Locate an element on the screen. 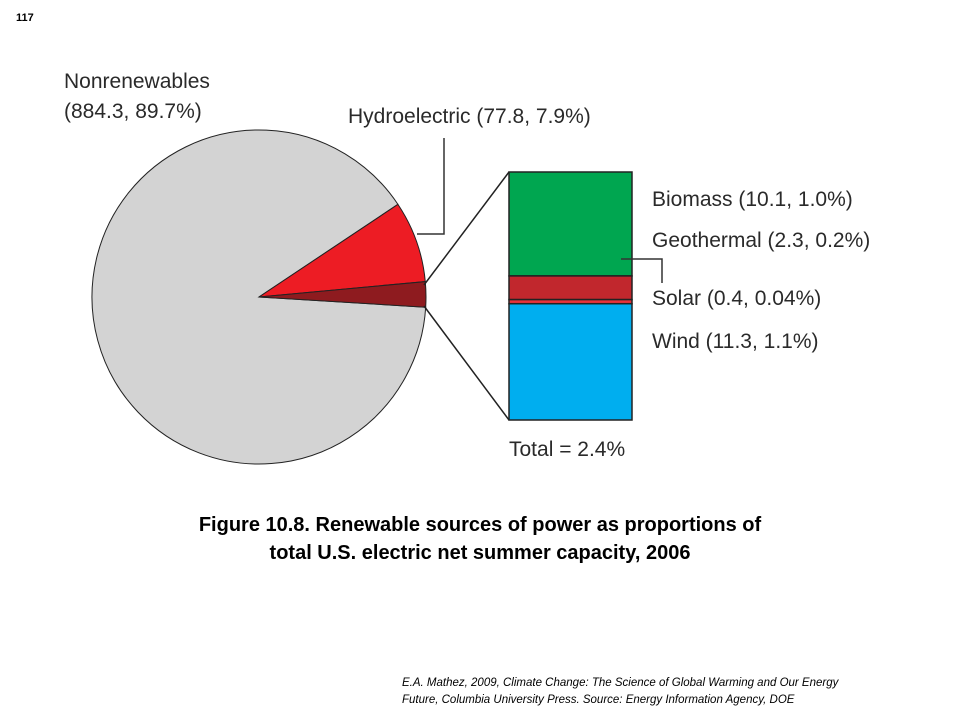 The image size is (960, 720). zoom-line-top is located at coordinates (466, 228).